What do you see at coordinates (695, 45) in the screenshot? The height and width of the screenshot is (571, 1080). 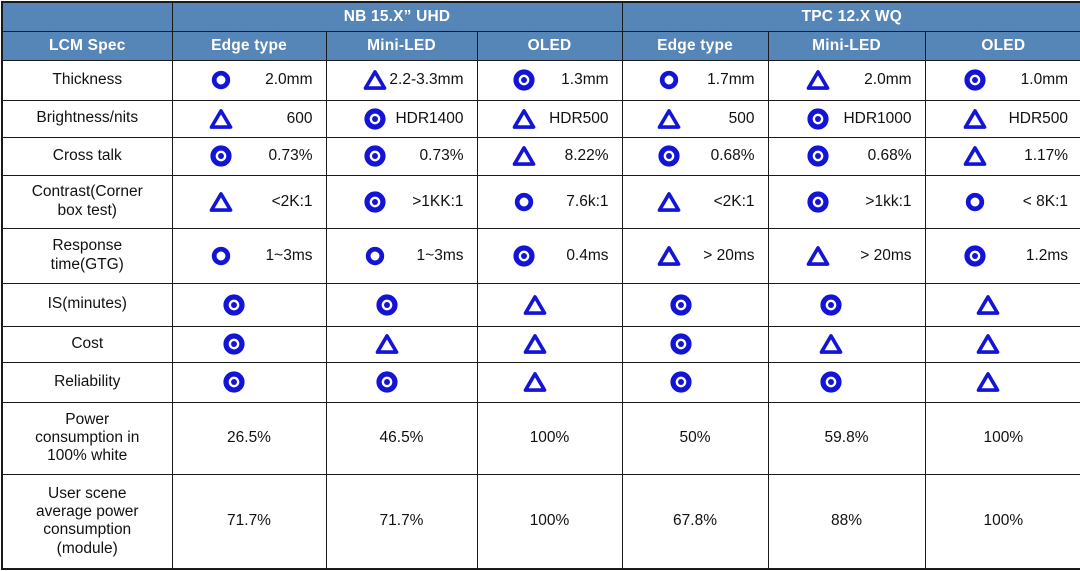 I see `column-header: Edge type` at bounding box center [695, 45].